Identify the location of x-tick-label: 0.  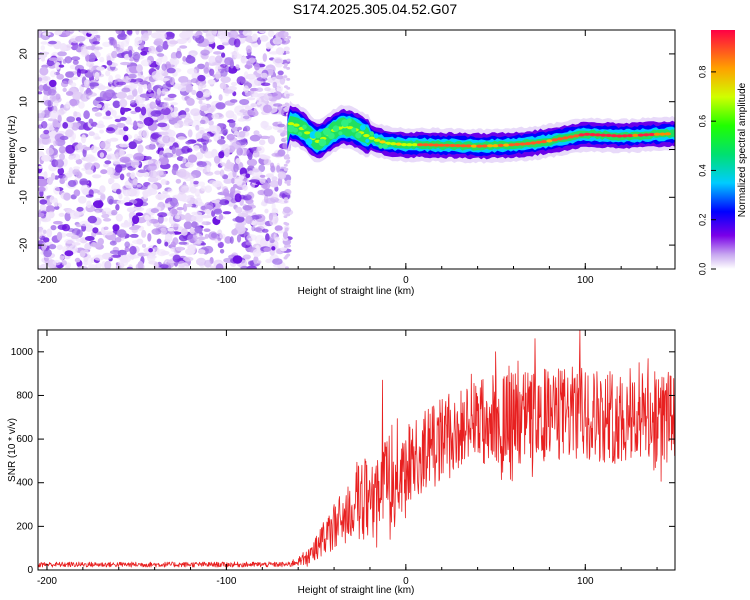
(406, 581).